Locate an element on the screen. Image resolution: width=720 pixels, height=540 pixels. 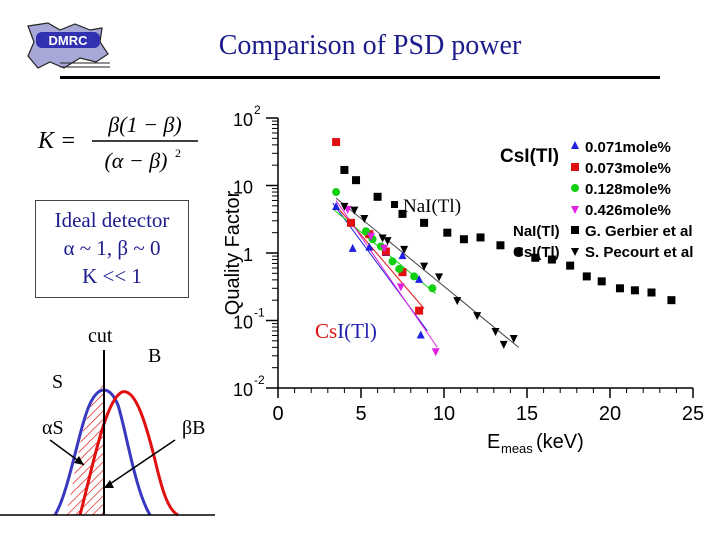
s-label: S is located at coordinates (57, 382).